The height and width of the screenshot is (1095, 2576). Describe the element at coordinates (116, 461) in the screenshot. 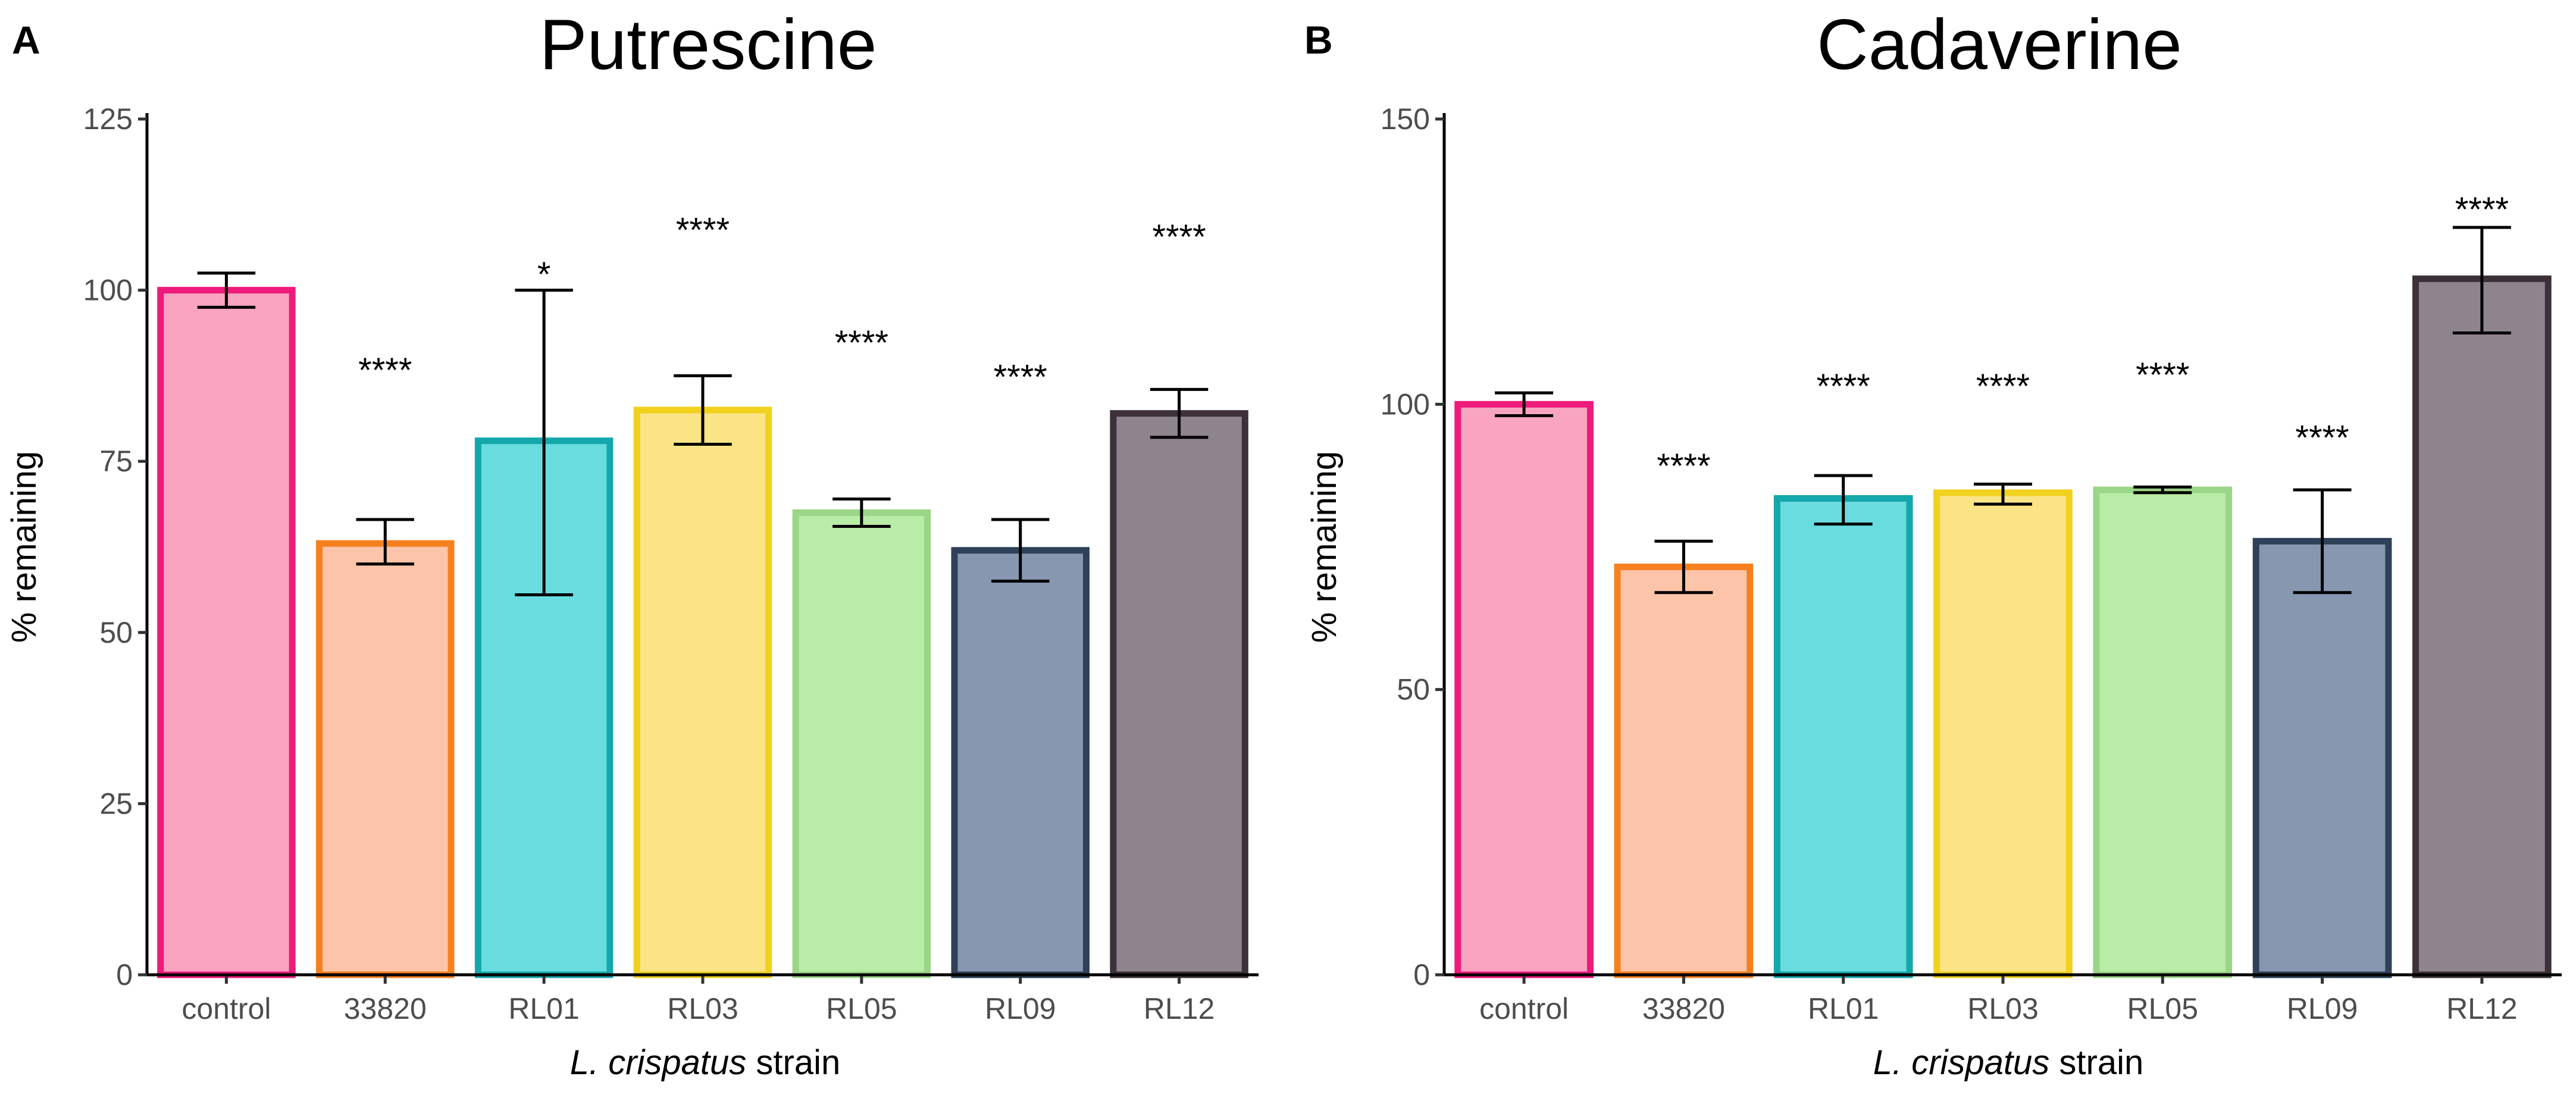

I see `y-tick-label: 75` at that location.